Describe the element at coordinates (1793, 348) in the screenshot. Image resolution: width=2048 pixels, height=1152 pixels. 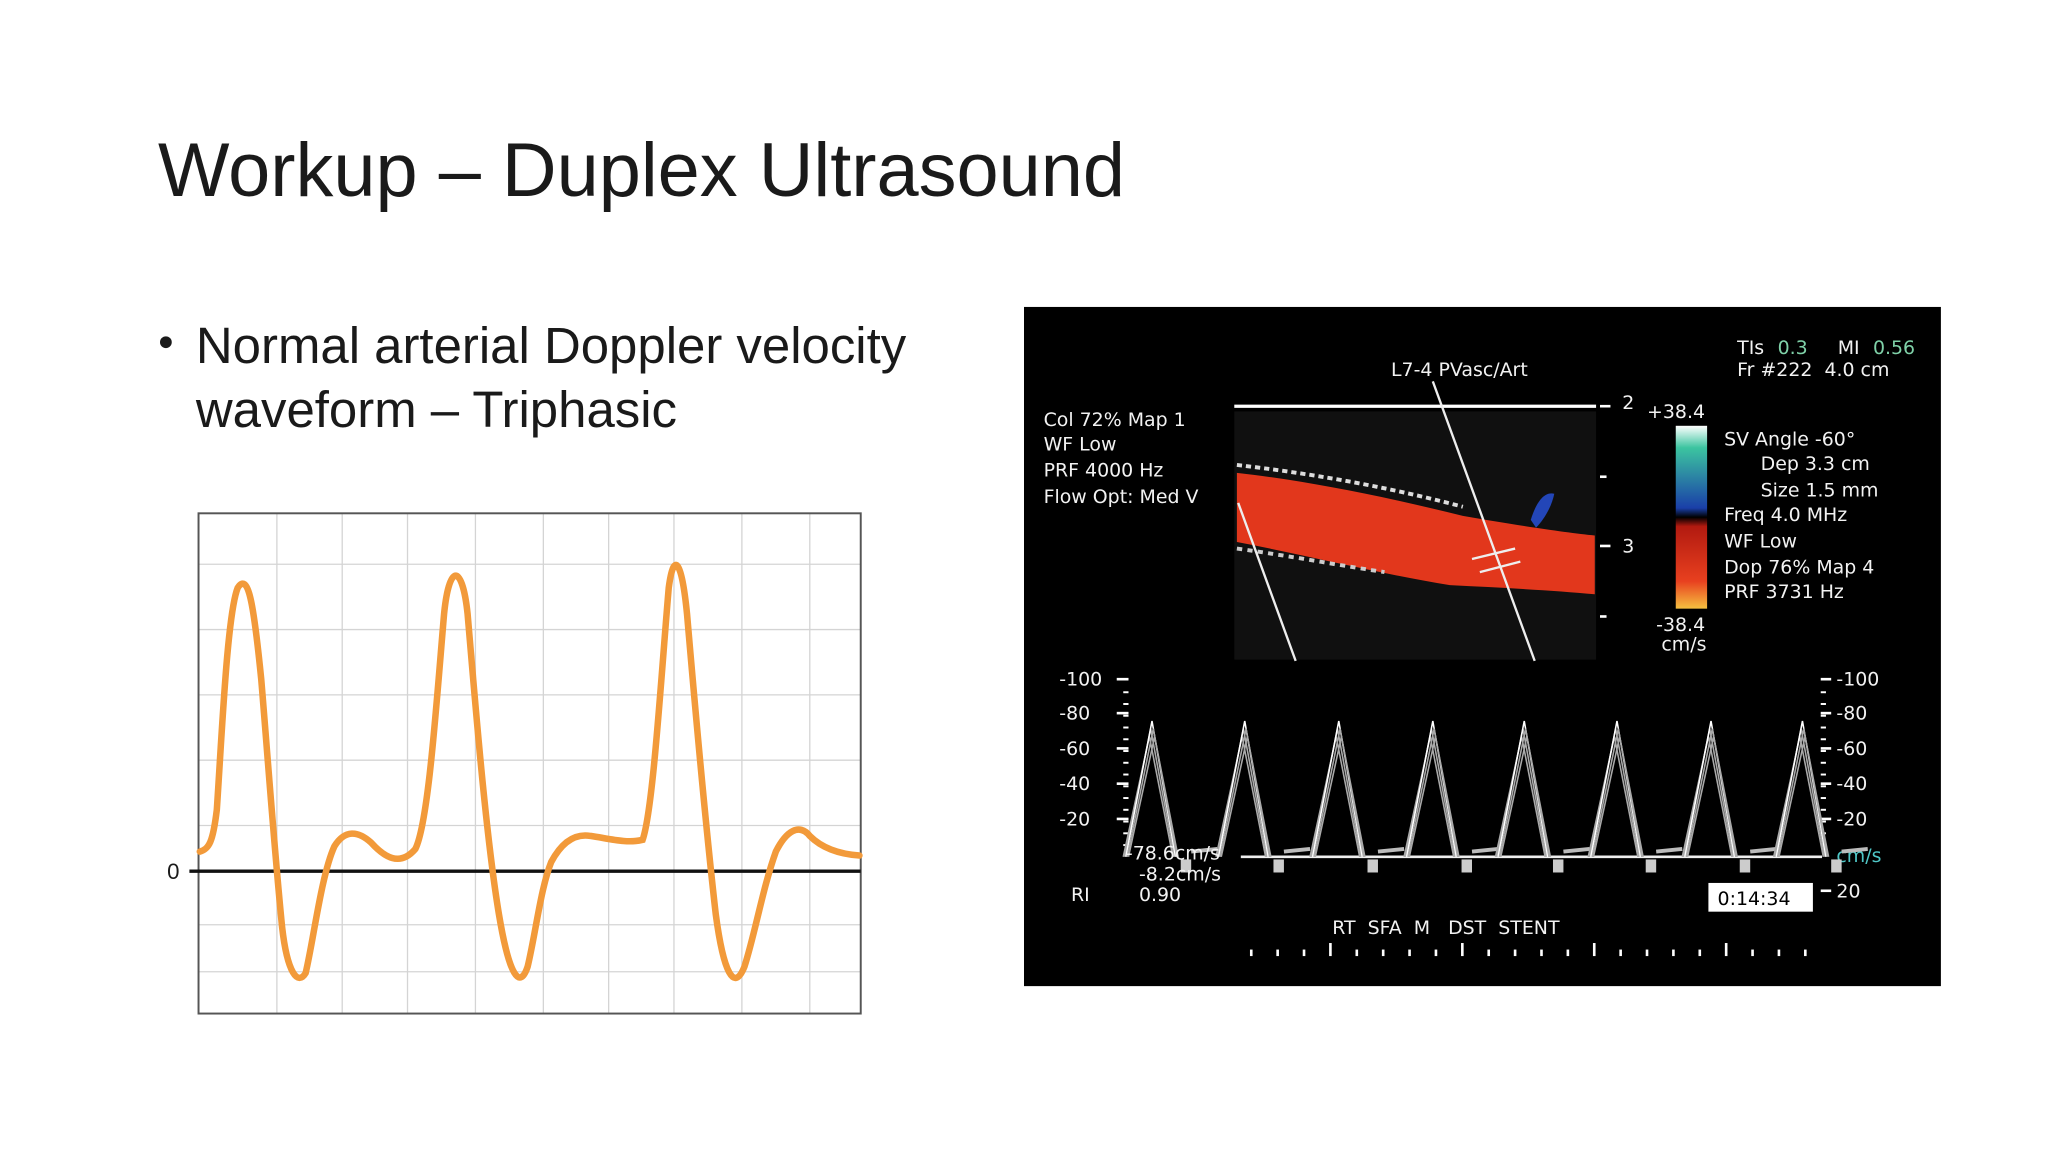
I see `tis-value: 0.3` at that location.